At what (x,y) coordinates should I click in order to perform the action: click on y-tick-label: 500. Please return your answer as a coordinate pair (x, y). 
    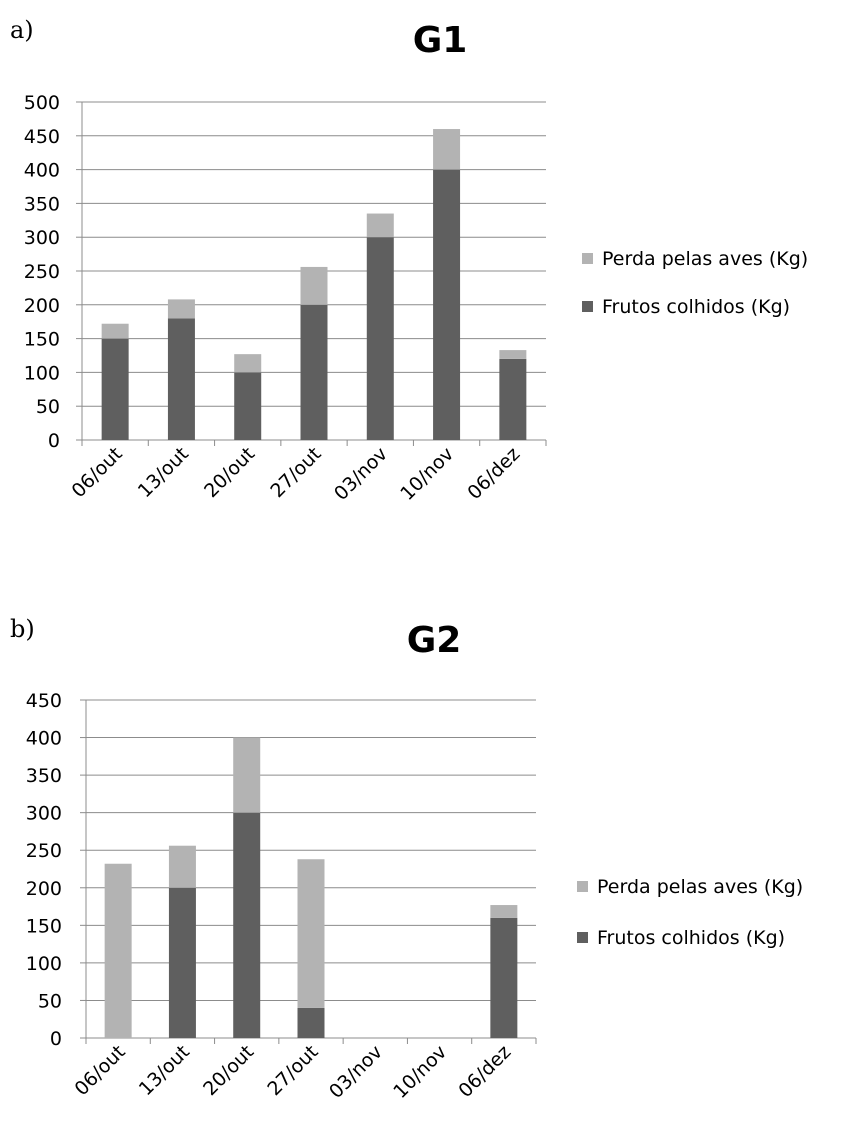
    Looking at the image, I should click on (42, 103).